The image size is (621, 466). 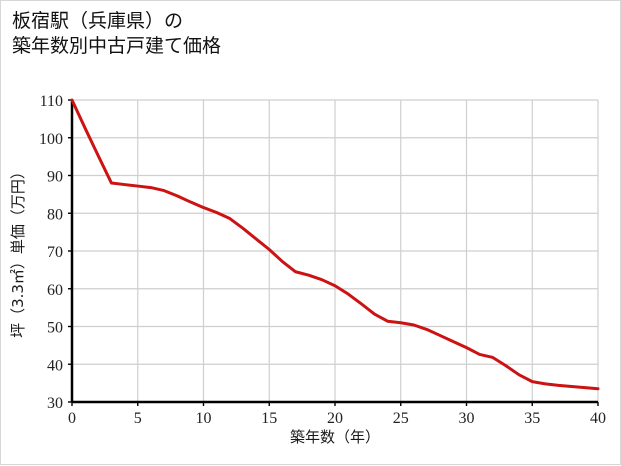 I want to click on x-tick-label: 40, so click(x=598, y=418).